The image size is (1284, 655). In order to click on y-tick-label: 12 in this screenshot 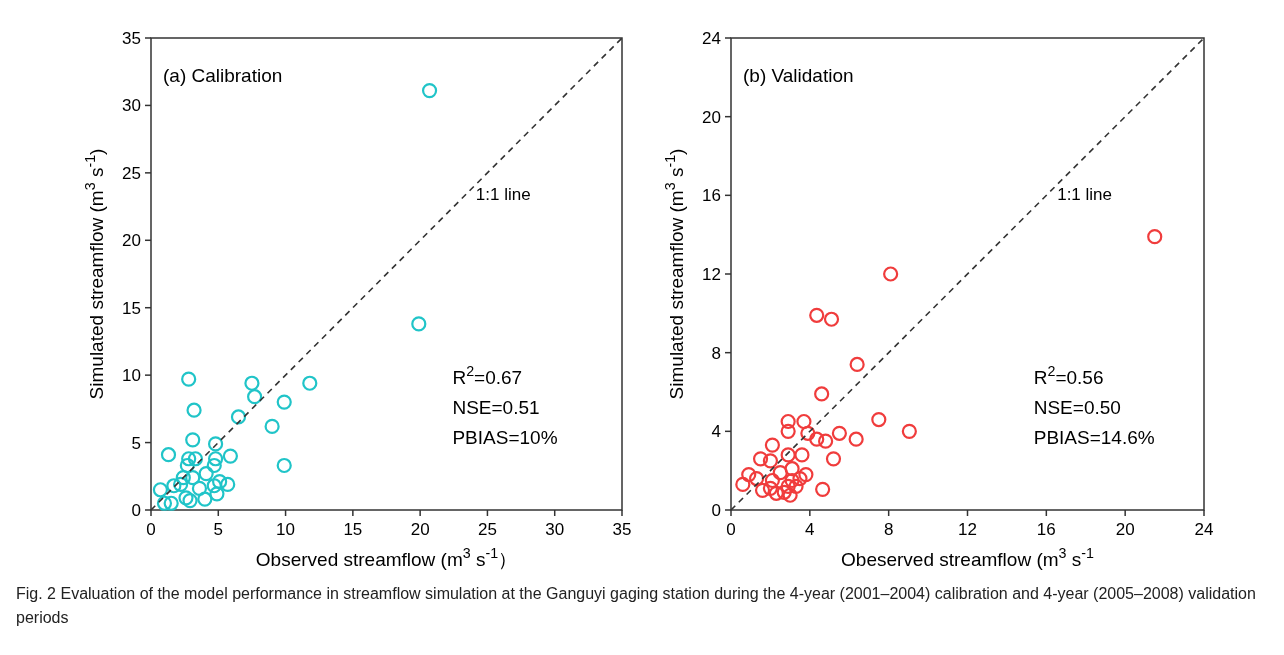, I will do `click(711, 274)`.